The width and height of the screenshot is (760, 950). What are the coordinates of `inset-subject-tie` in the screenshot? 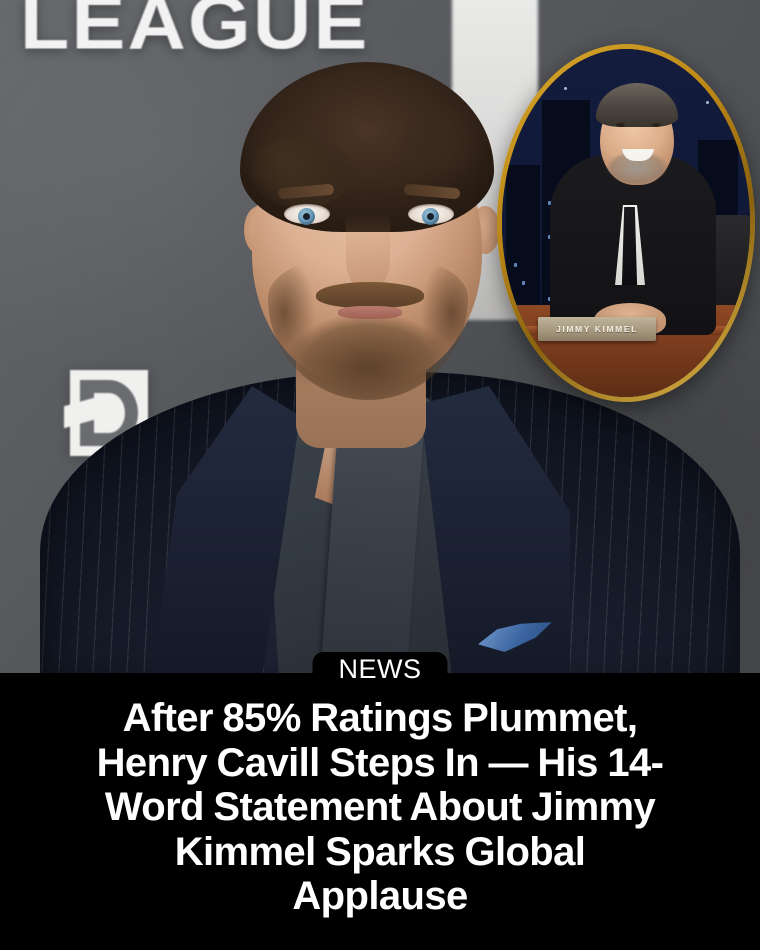 It's located at (629, 246).